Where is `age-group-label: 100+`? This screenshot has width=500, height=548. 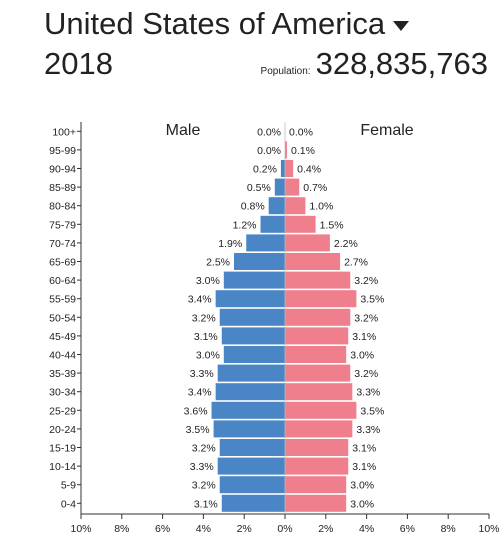
age-group-label: 100+ is located at coordinates (64, 132).